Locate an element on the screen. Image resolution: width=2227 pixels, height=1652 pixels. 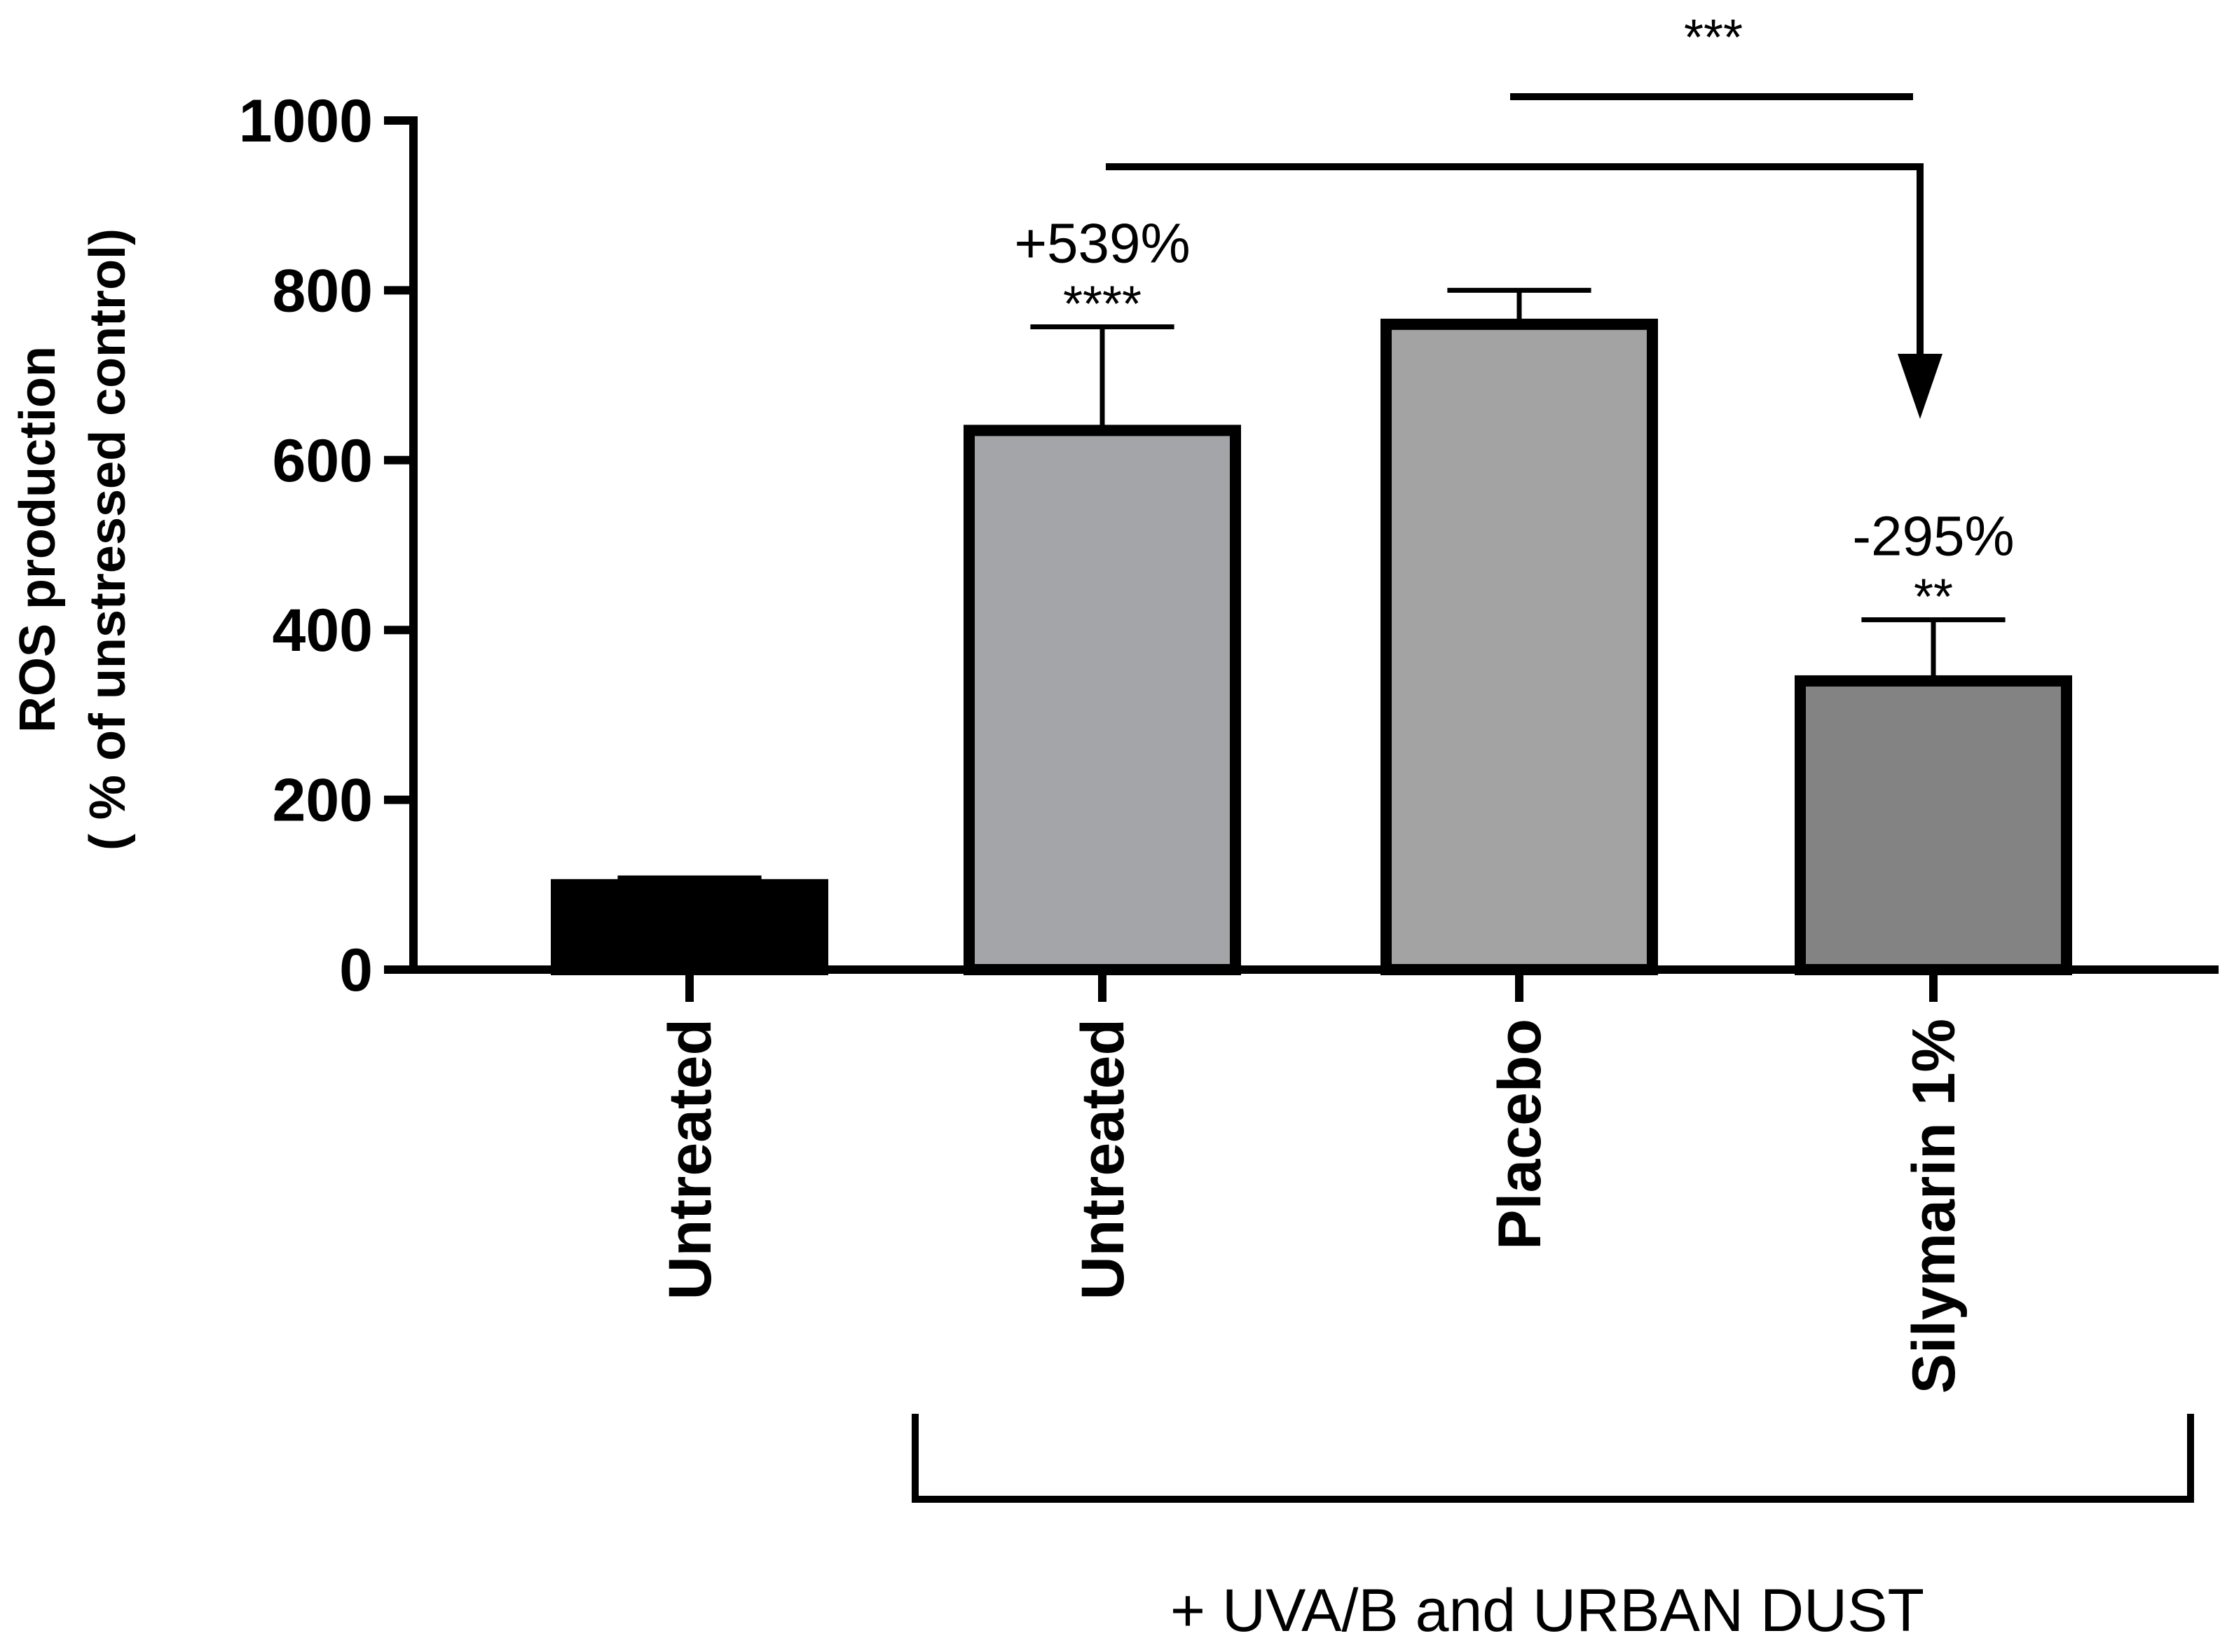
y-tick-label: 800 is located at coordinates (323, 290).